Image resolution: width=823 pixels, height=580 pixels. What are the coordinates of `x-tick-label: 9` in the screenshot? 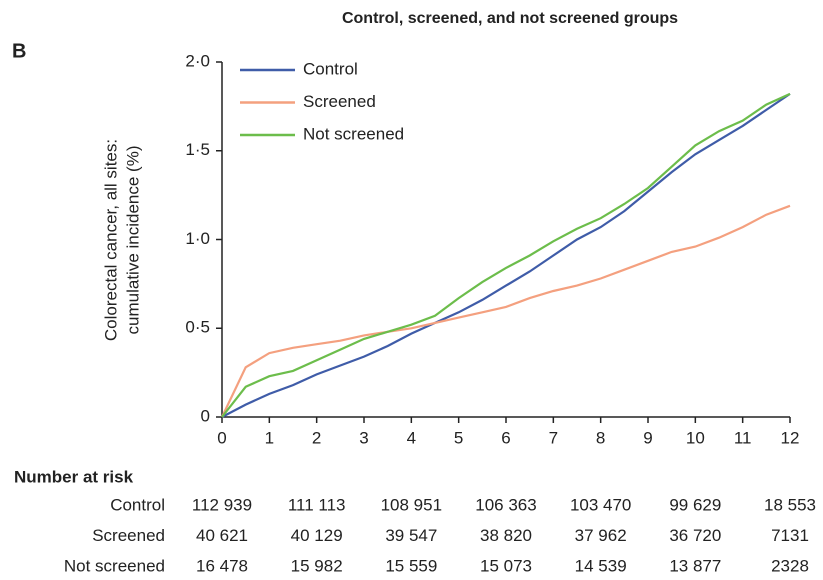 It's located at (647, 437).